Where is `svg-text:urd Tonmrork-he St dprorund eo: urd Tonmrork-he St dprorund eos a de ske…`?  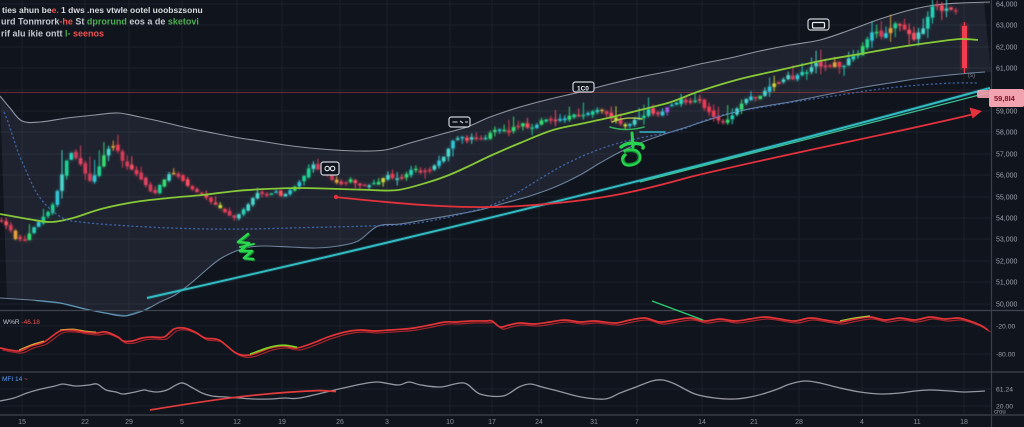
svg-text:urd Tonmrork-he St dprorund eo: urd Tonmrork-he St dprorund eos a de ske… is located at coordinates (100, 22).